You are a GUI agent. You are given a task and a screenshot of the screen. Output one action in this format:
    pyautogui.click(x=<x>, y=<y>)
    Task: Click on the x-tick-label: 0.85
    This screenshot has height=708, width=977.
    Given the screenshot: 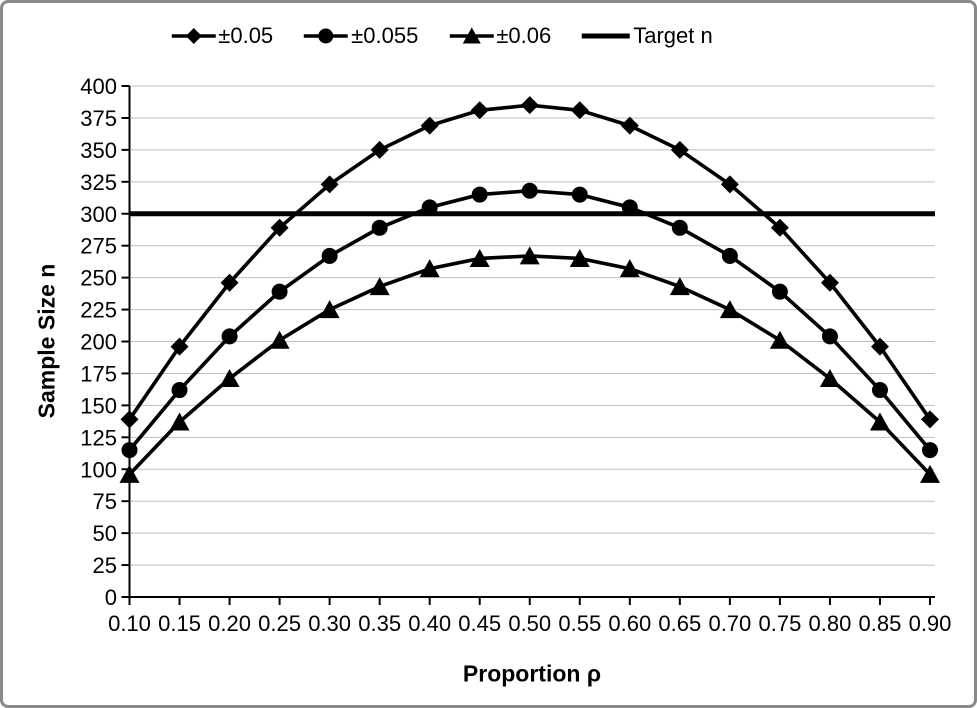 What is the action you would take?
    pyautogui.click(x=880, y=623)
    